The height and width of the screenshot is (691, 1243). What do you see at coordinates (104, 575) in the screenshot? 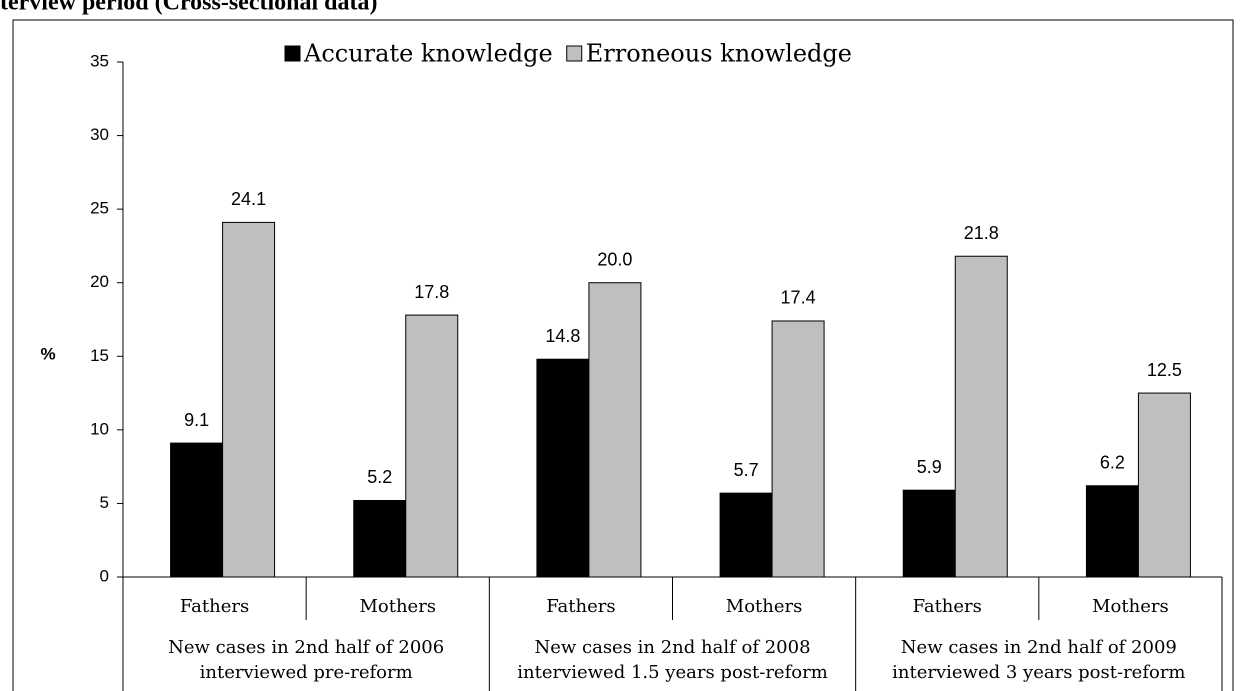
I see `y-tick-label: 0` at bounding box center [104, 575].